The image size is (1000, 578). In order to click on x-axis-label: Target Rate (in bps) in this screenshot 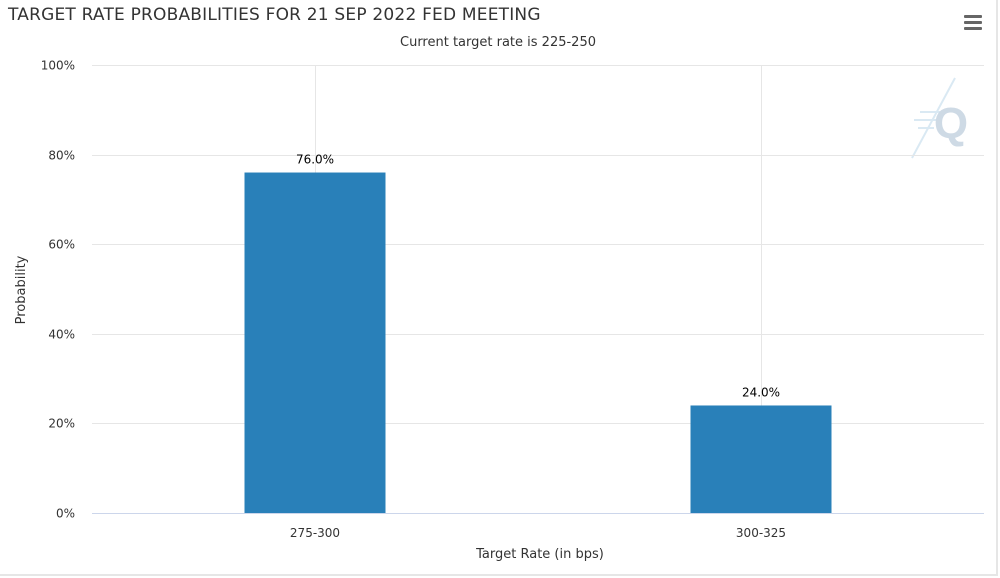, I will do `click(539, 554)`.